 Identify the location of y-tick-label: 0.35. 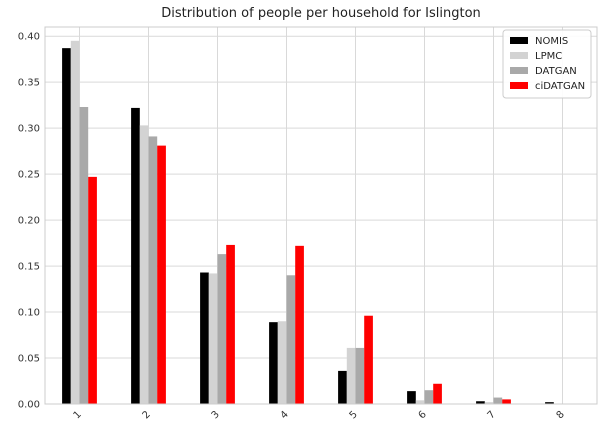
(29, 83).